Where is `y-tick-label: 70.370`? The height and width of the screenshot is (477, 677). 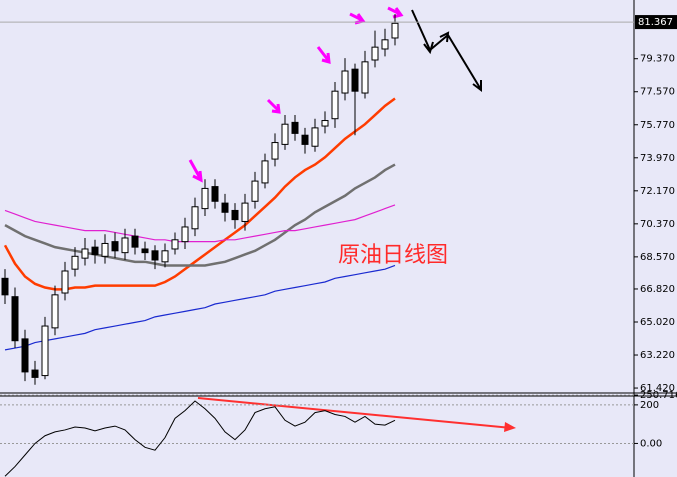 y-tick-label: 70.370 is located at coordinates (657, 224).